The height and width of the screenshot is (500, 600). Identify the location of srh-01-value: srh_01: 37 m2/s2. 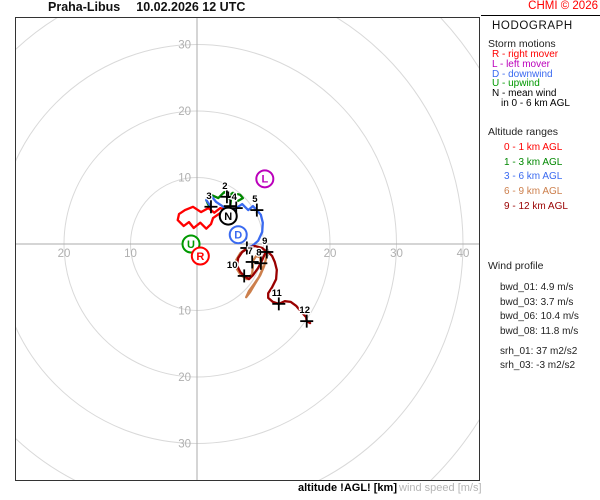
(539, 351).